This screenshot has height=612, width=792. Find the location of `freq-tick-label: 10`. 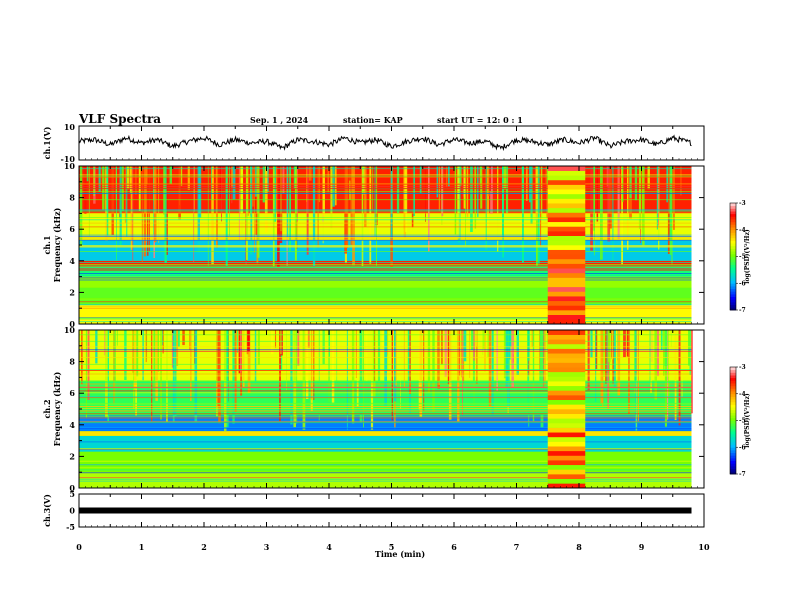

freq-tick-label: 10 is located at coordinates (70, 330).